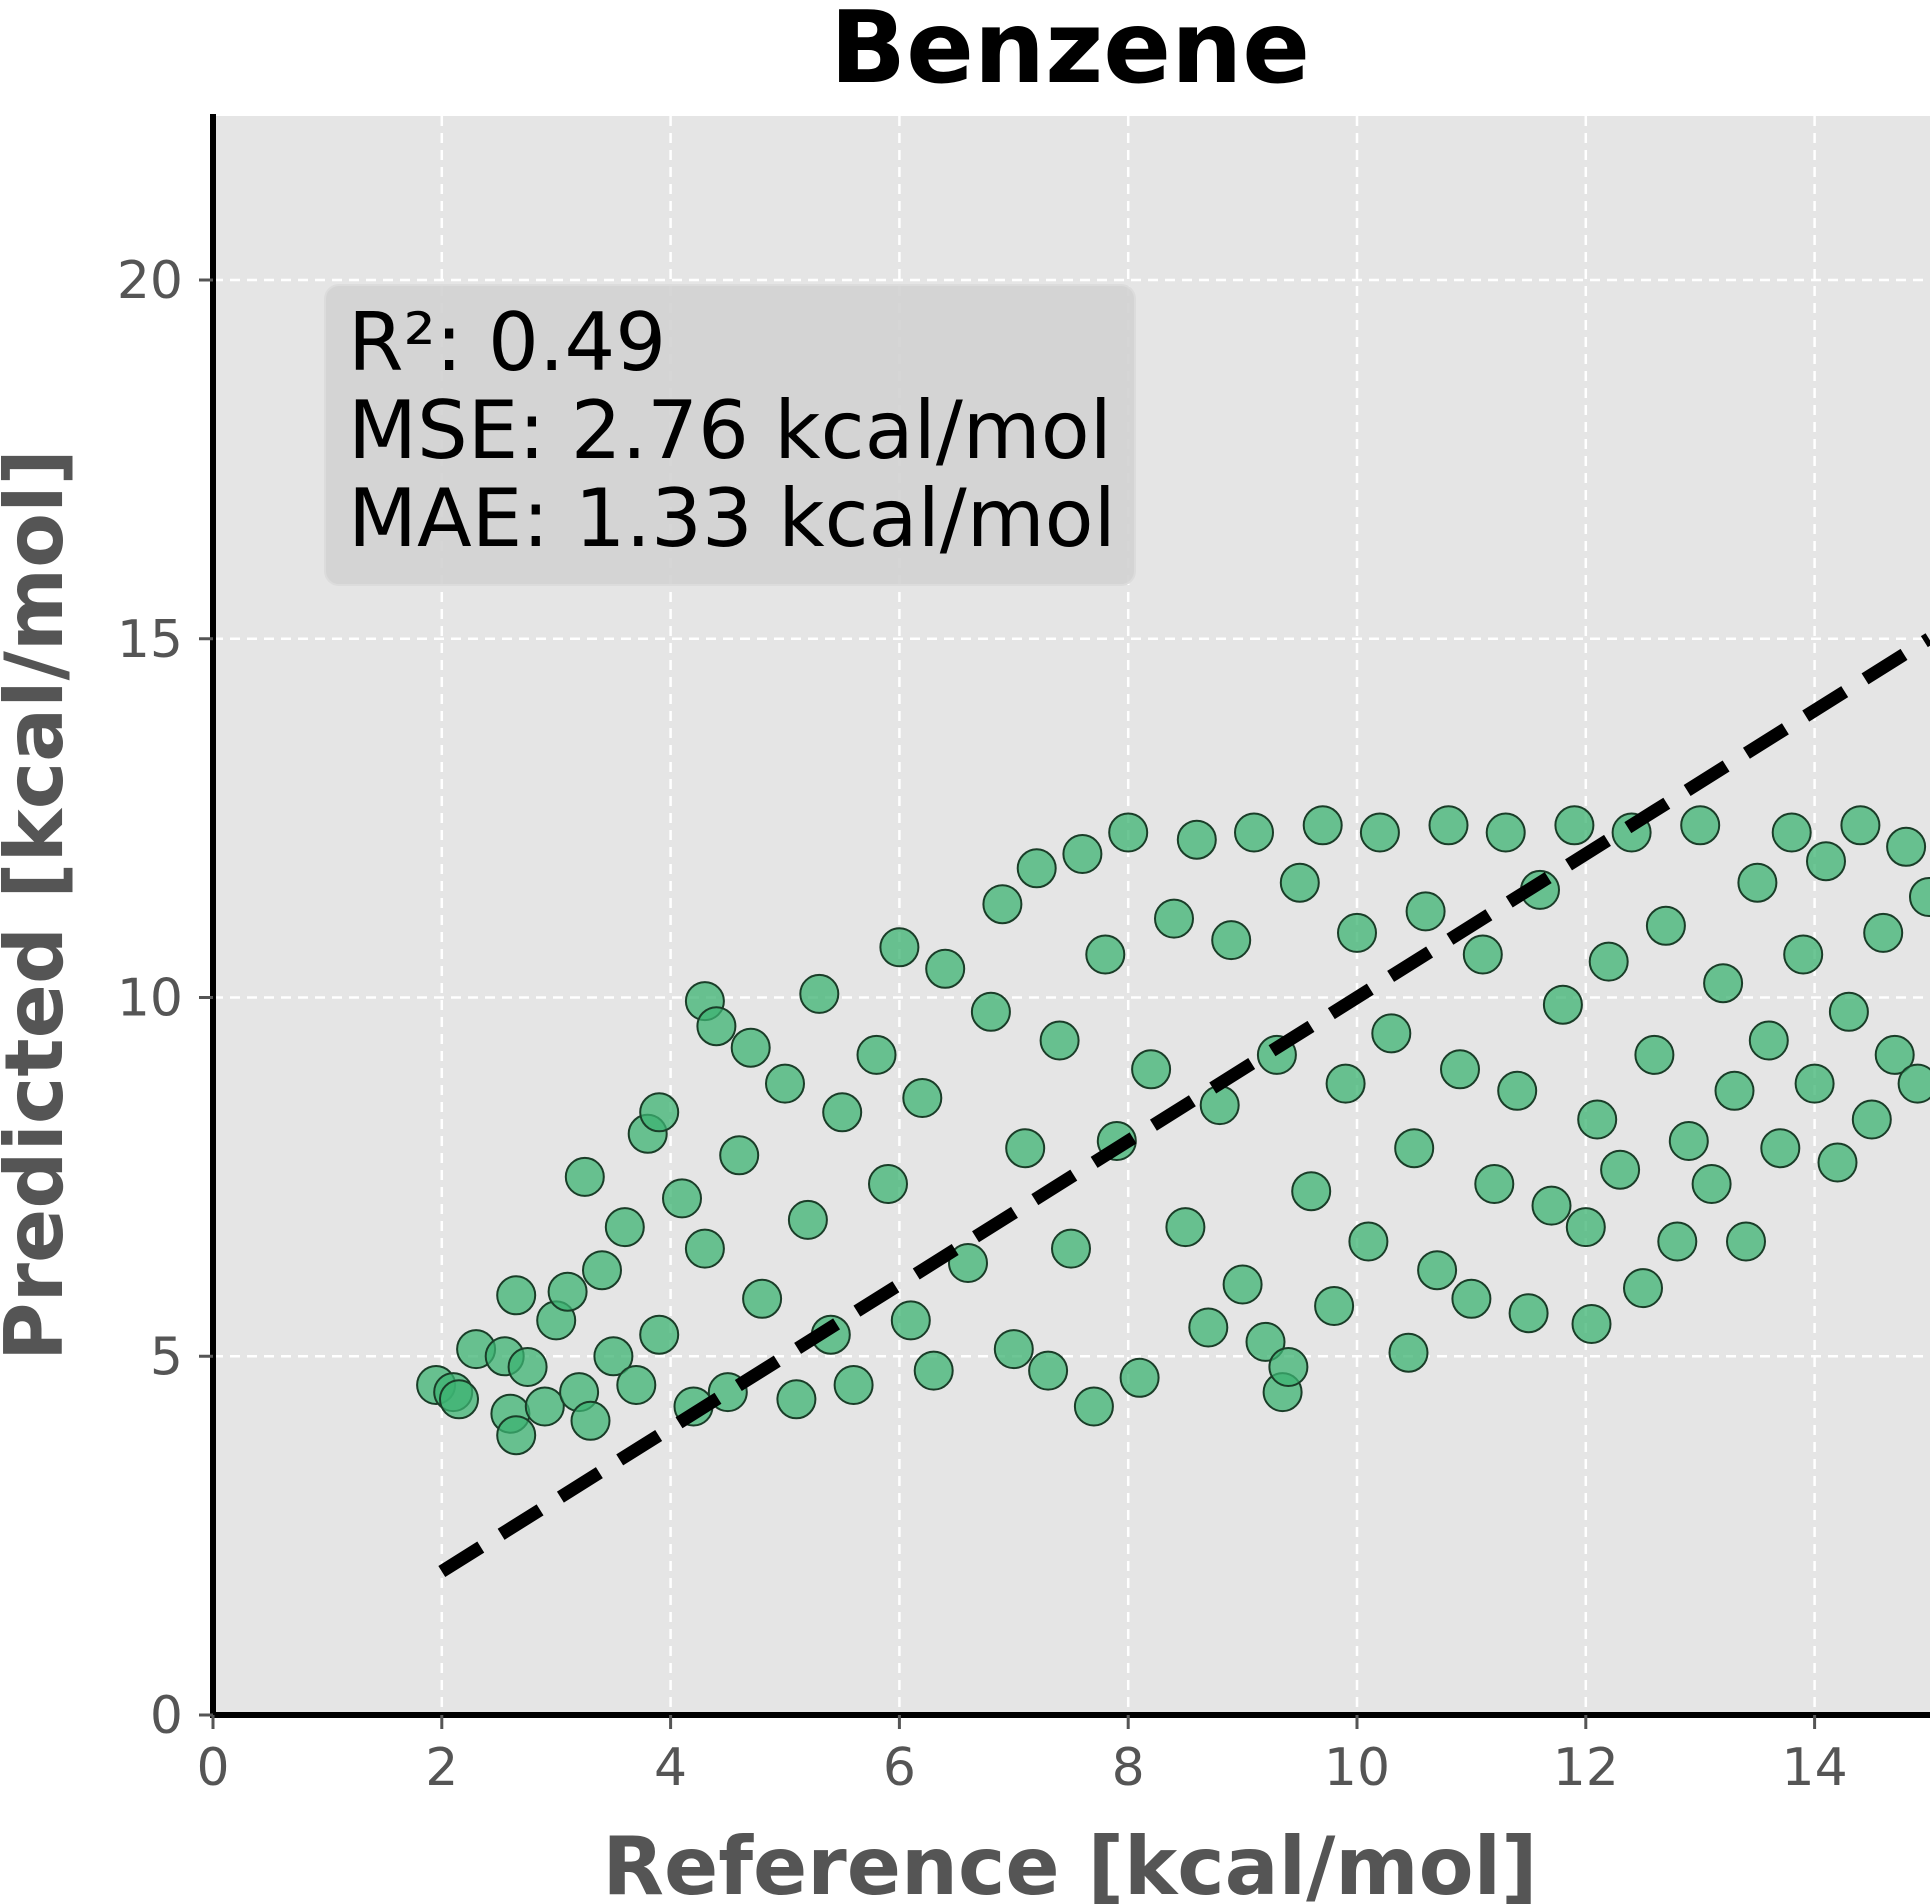 The height and width of the screenshot is (1904, 1930). I want to click on x-tick-label: 8, so click(1128, 1768).